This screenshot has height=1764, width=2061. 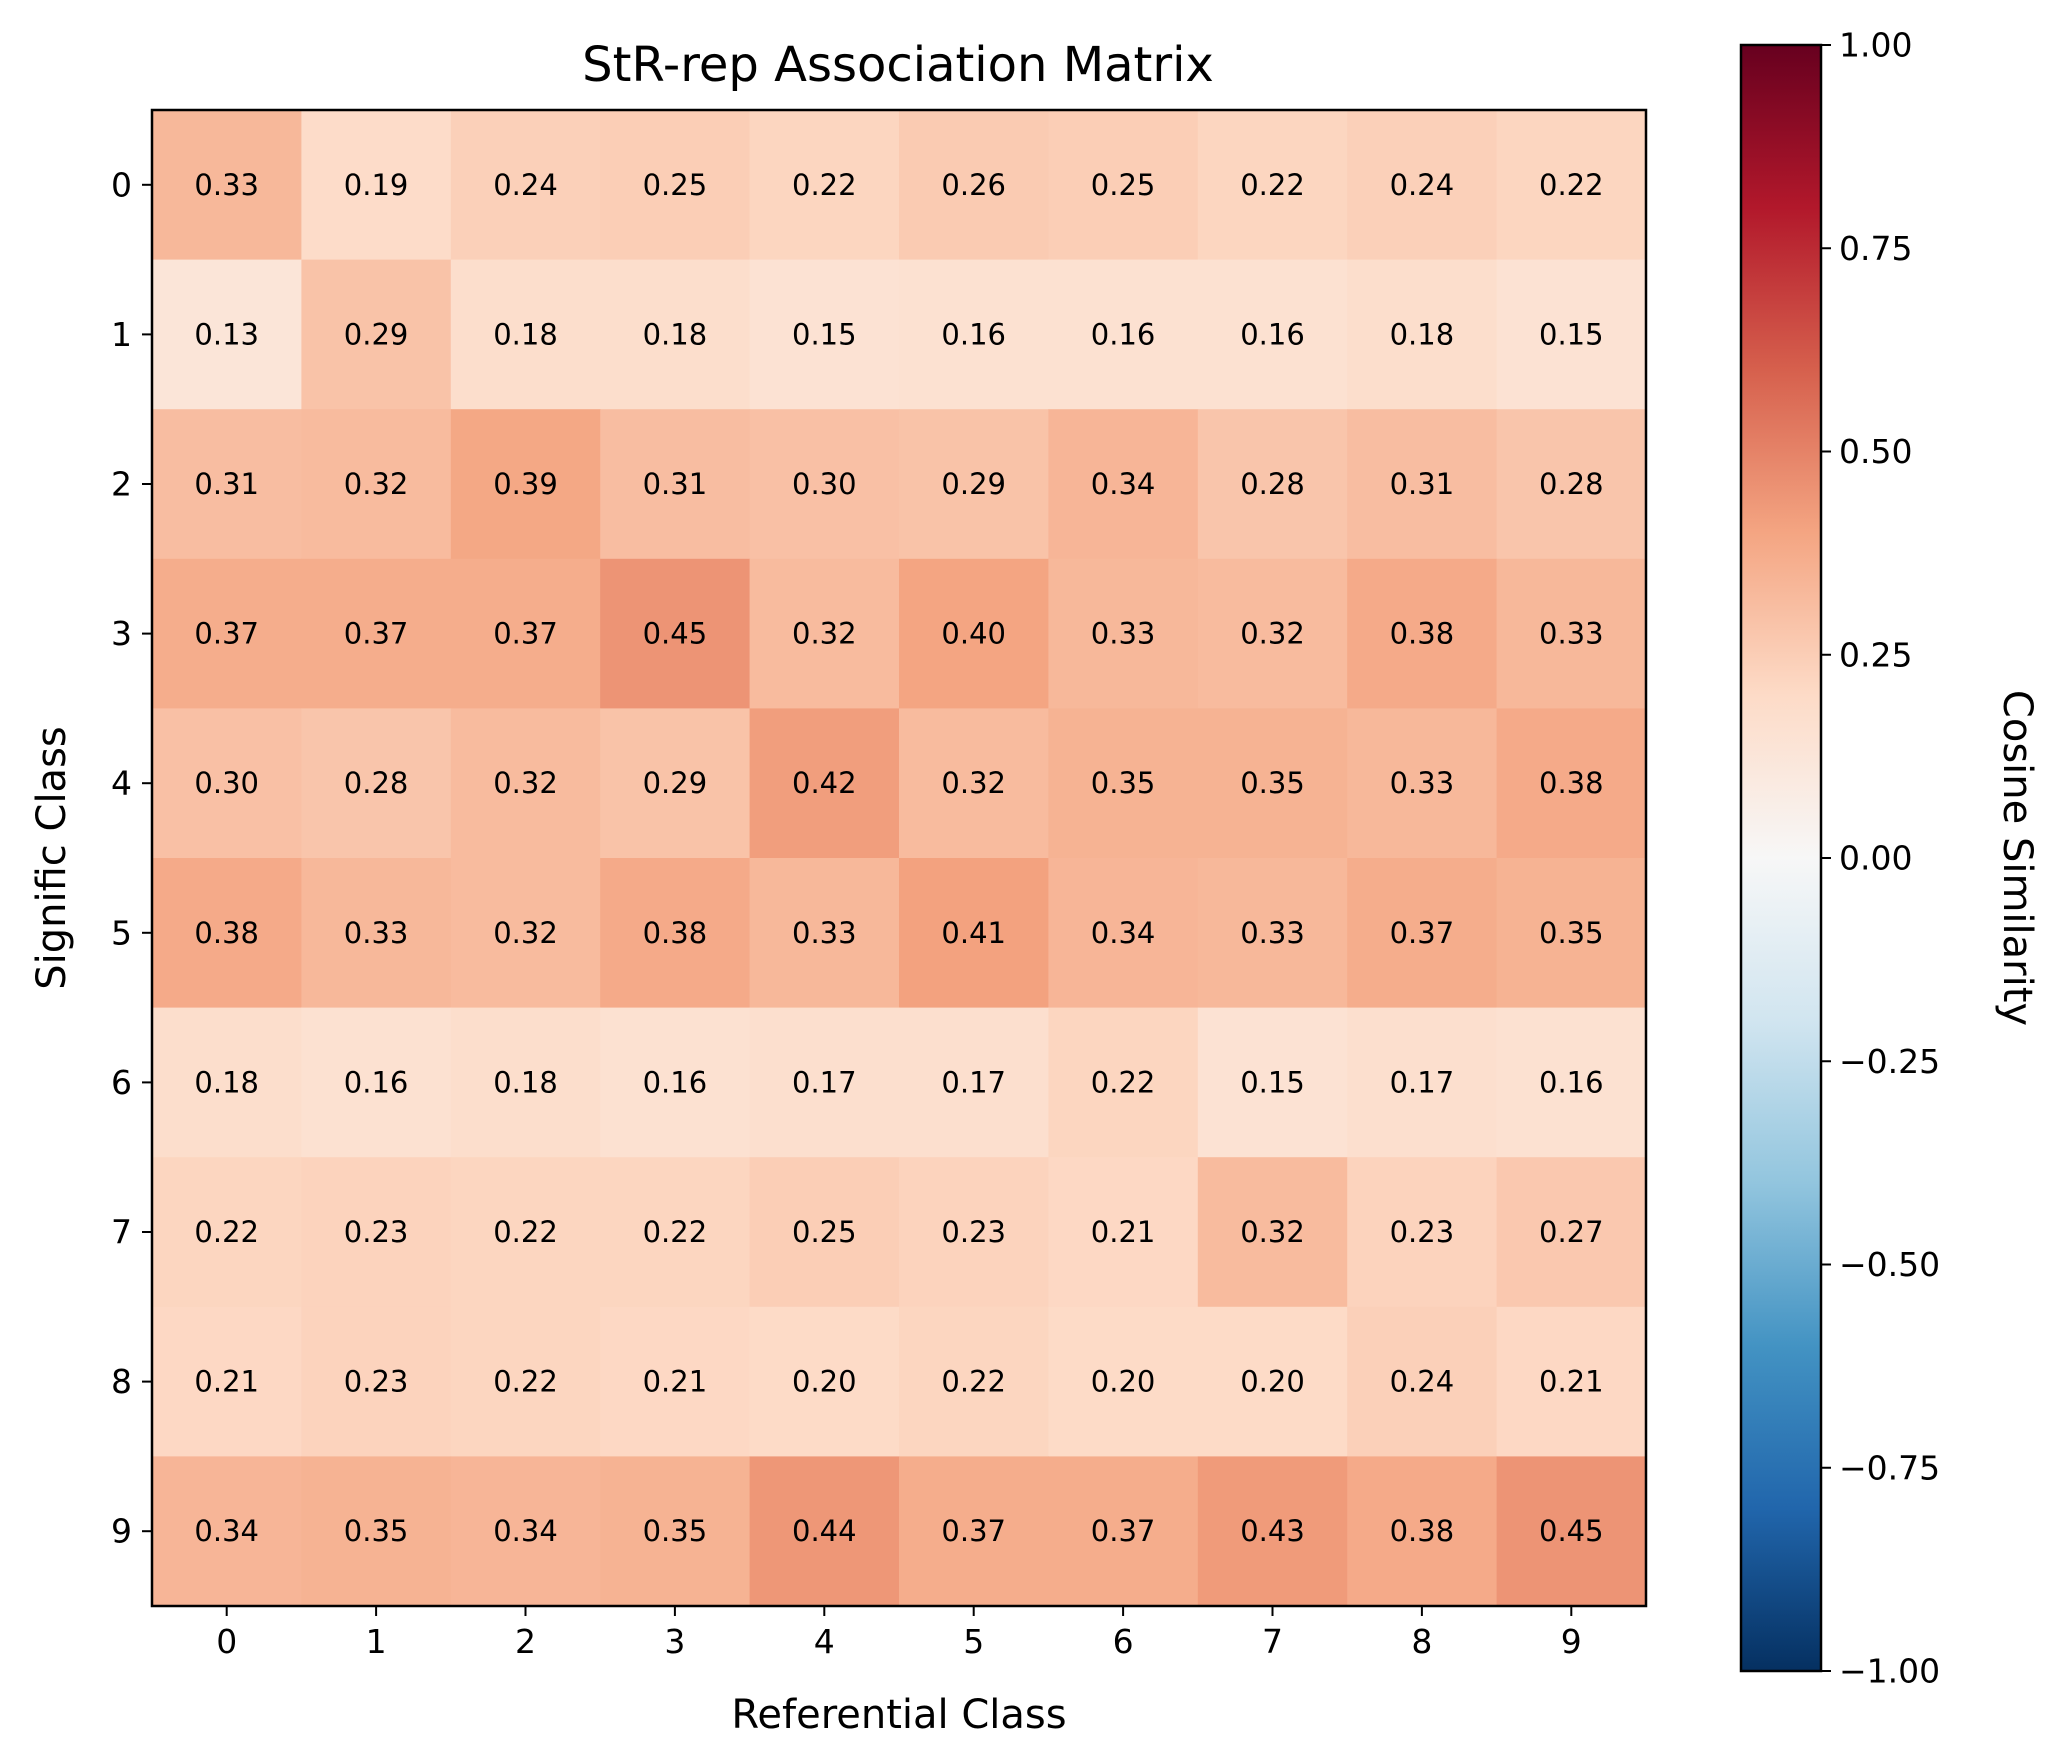 What do you see at coordinates (121, 633) in the screenshot?
I see `y-tick-label: 3` at bounding box center [121, 633].